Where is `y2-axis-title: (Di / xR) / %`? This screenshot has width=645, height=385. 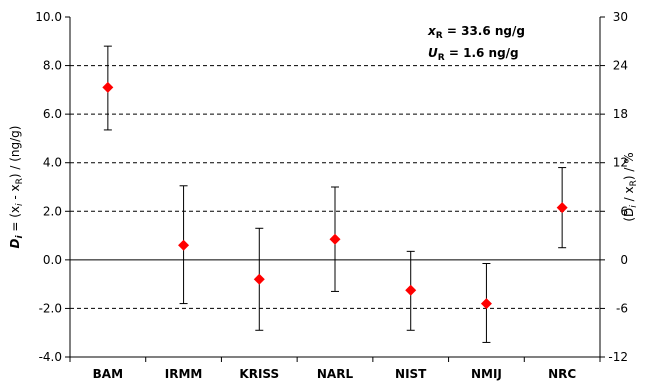 y2-axis-title: (Di / xR) / % is located at coordinates (630, 186).